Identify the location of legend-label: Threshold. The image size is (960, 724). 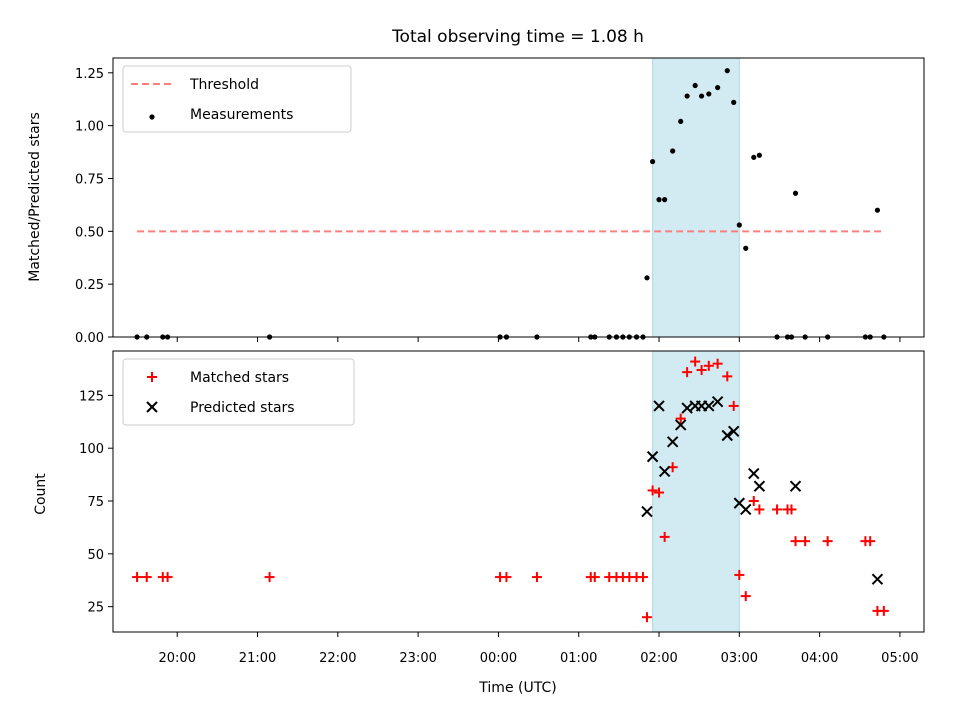
(224, 85).